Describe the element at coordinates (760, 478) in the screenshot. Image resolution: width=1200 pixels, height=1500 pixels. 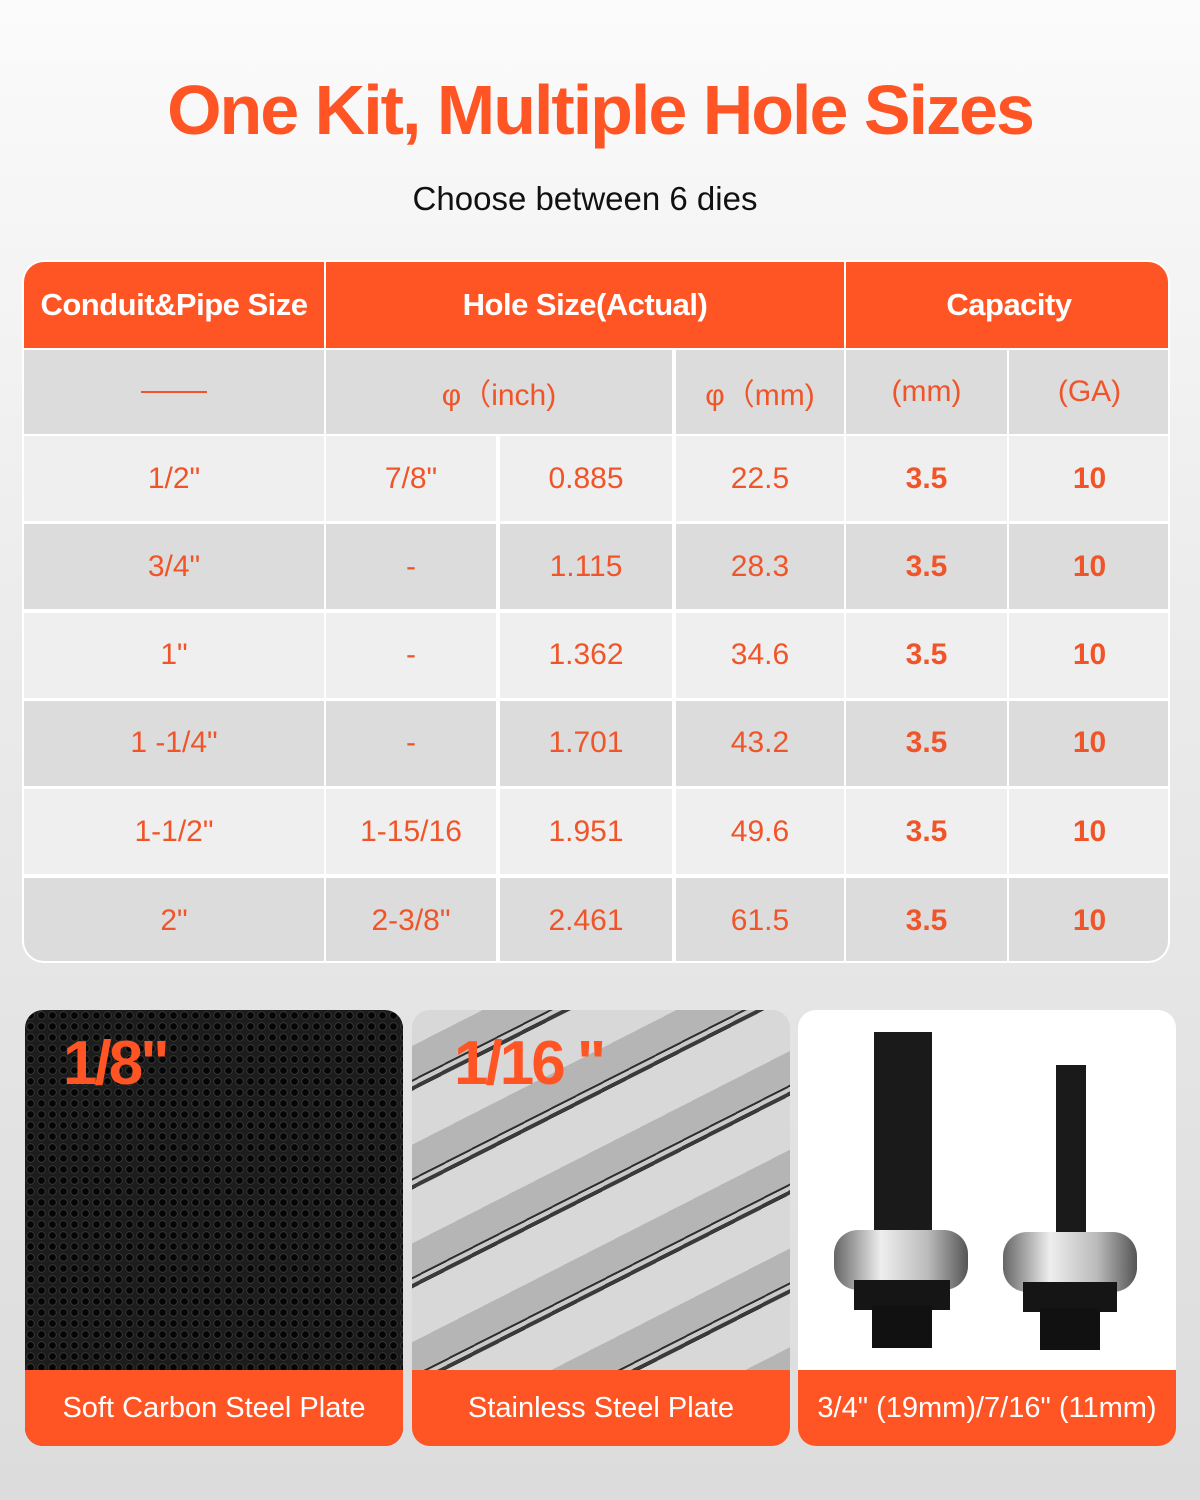
I see `table-cell: 22.5` at that location.